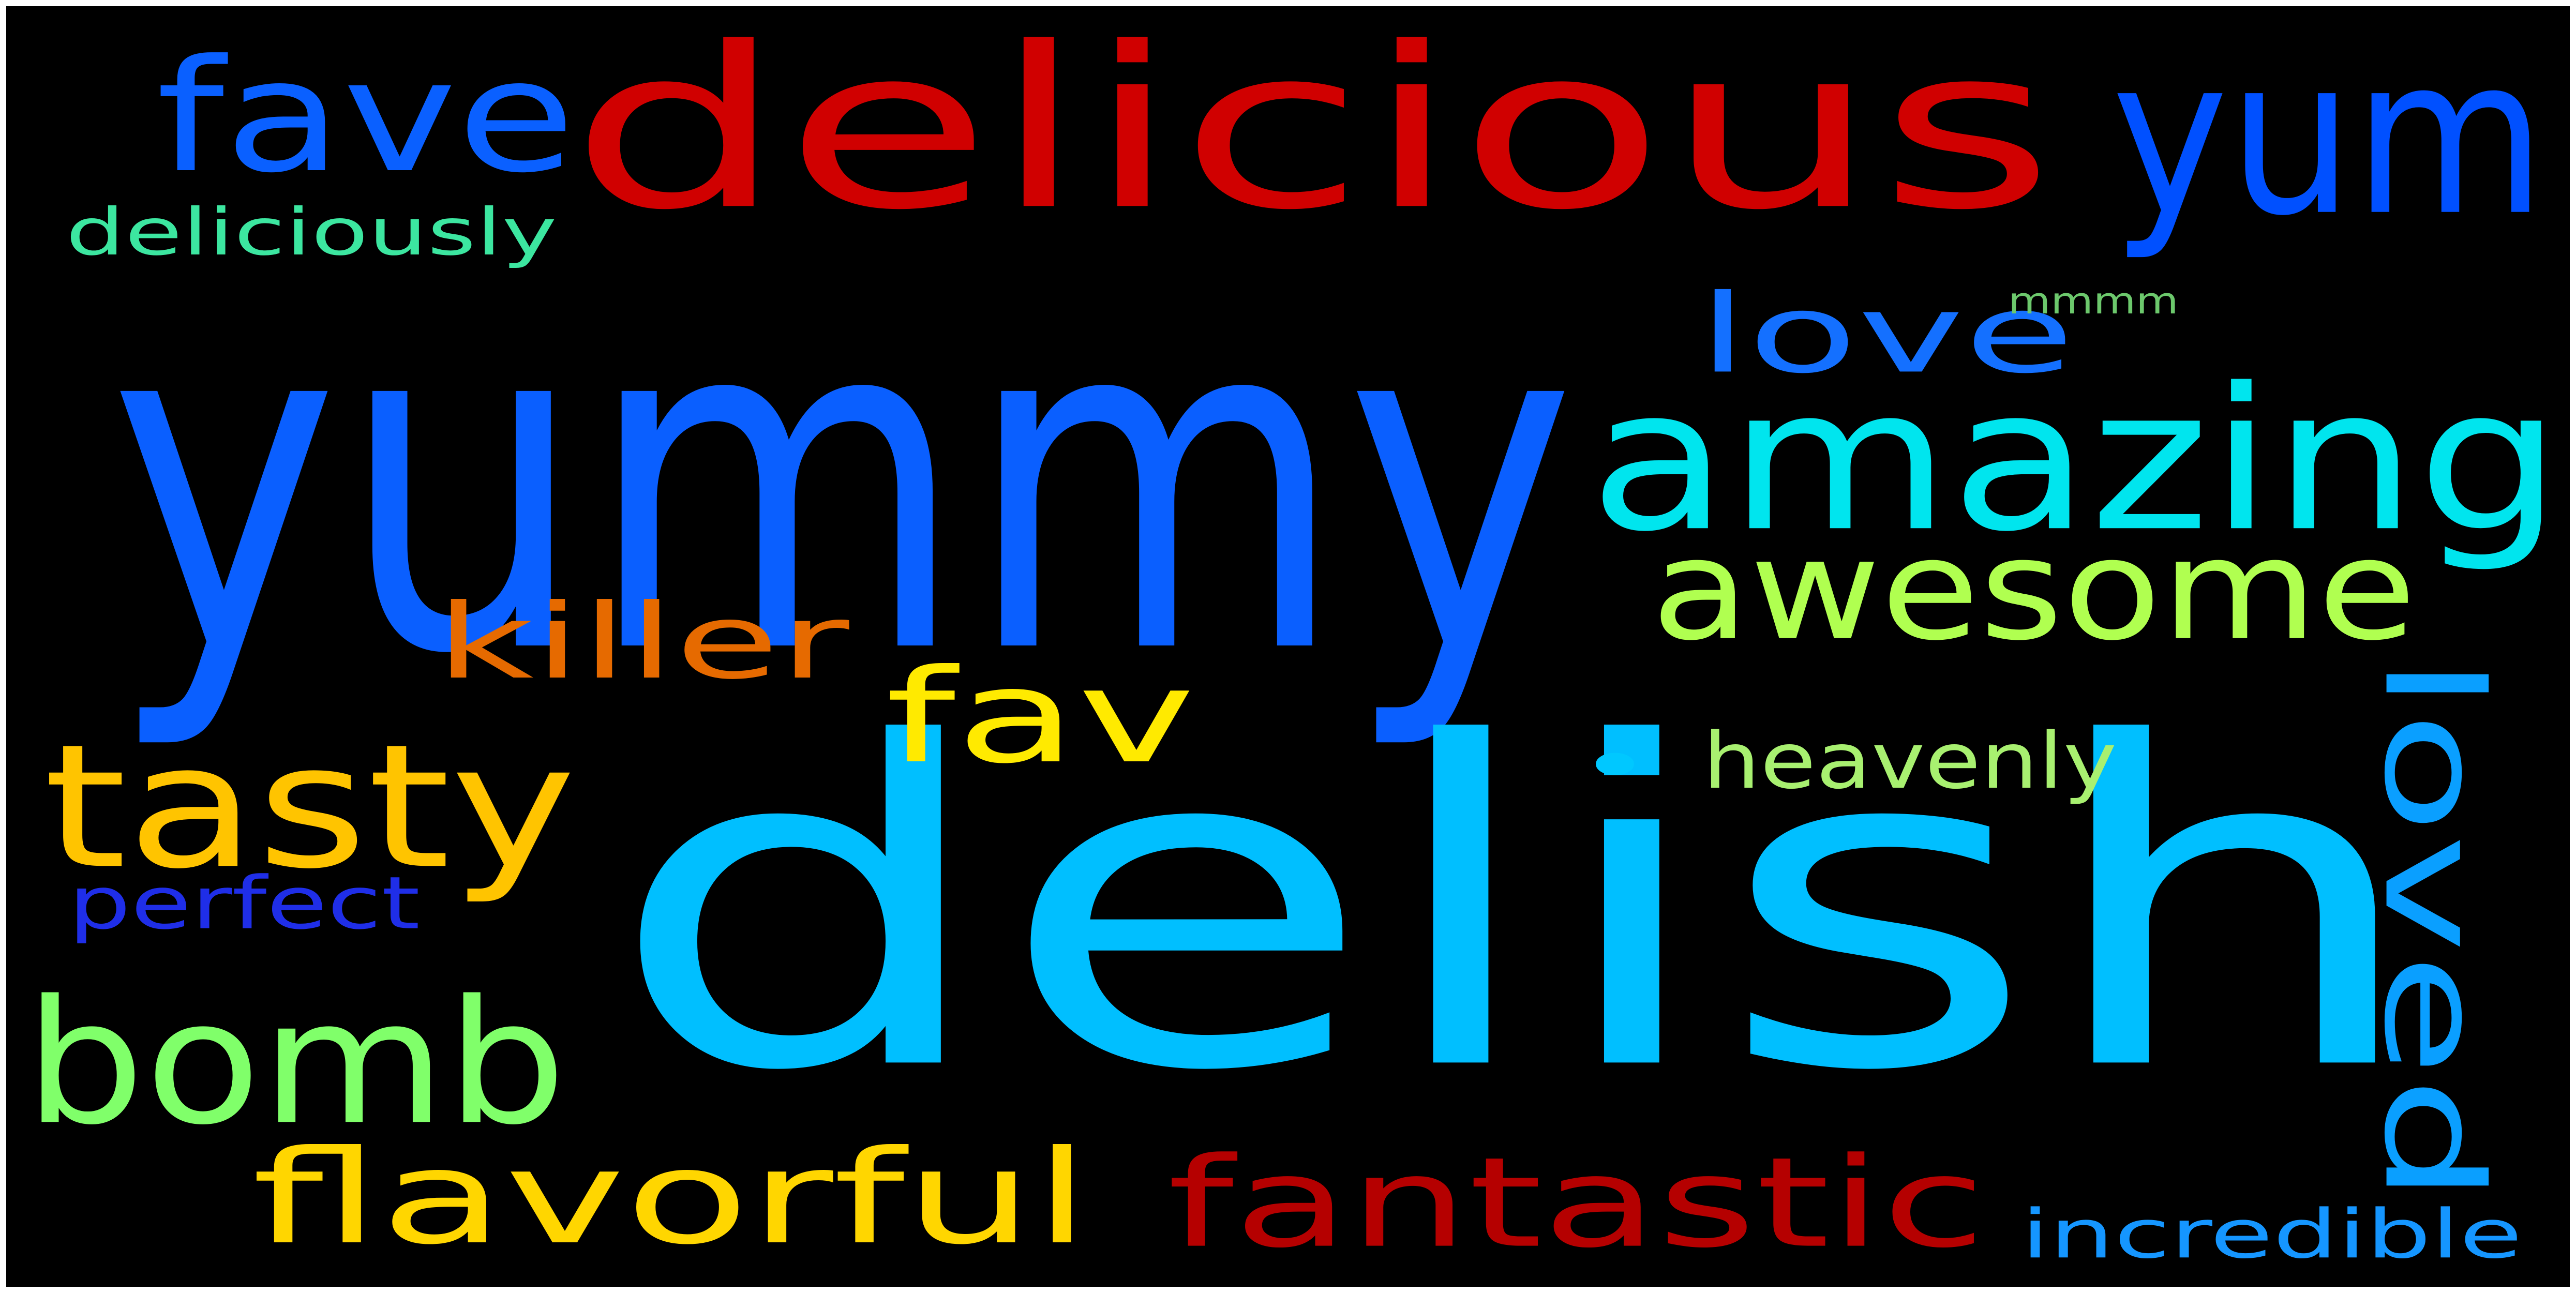 This screenshot has height=1293, width=2576. Describe the element at coordinates (2328, 137) in the screenshot. I see `word-yum: yum` at that location.